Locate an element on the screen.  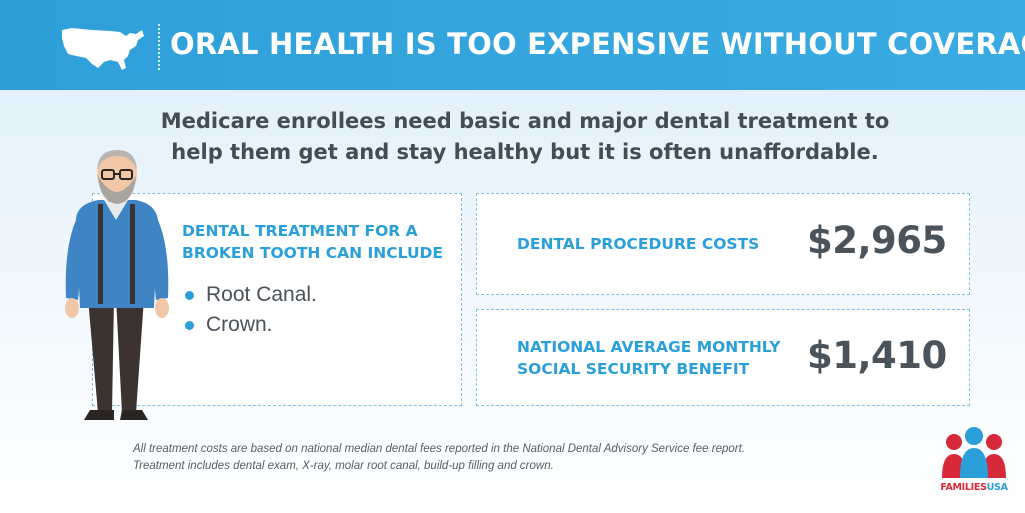
treatment-title-line-1: DENTAL TREATMENT FOR A is located at coordinates (300, 231).